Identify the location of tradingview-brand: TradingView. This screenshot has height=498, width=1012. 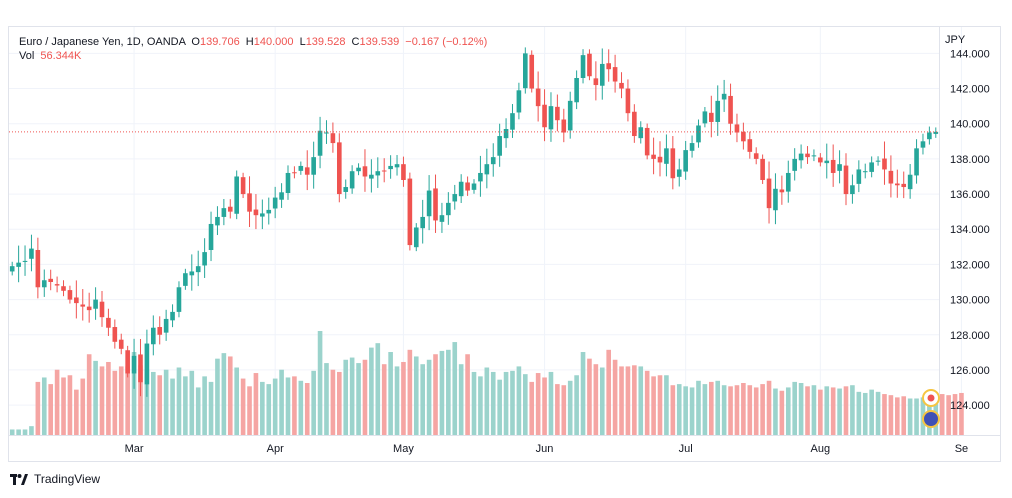
(55, 479).